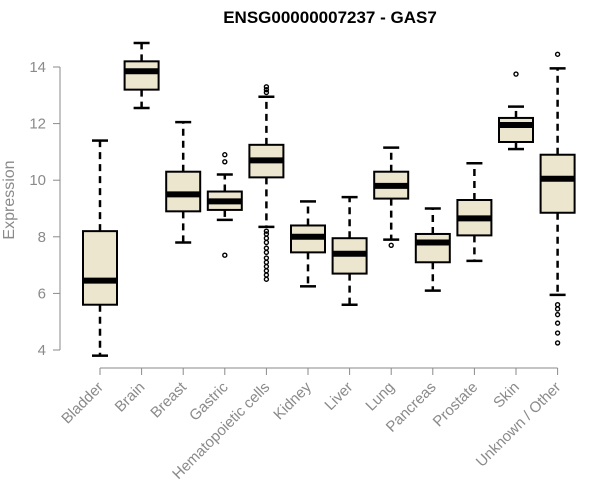 The height and width of the screenshot is (500, 600). I want to click on y-tick-label: 14, so click(37, 67).